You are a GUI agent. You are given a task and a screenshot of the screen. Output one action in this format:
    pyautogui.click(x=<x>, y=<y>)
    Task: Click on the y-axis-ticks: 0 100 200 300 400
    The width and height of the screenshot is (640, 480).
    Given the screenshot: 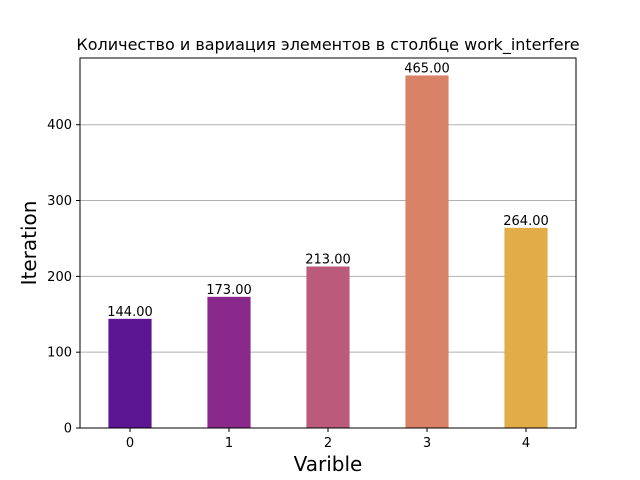 What is the action you would take?
    pyautogui.click(x=63, y=277)
    